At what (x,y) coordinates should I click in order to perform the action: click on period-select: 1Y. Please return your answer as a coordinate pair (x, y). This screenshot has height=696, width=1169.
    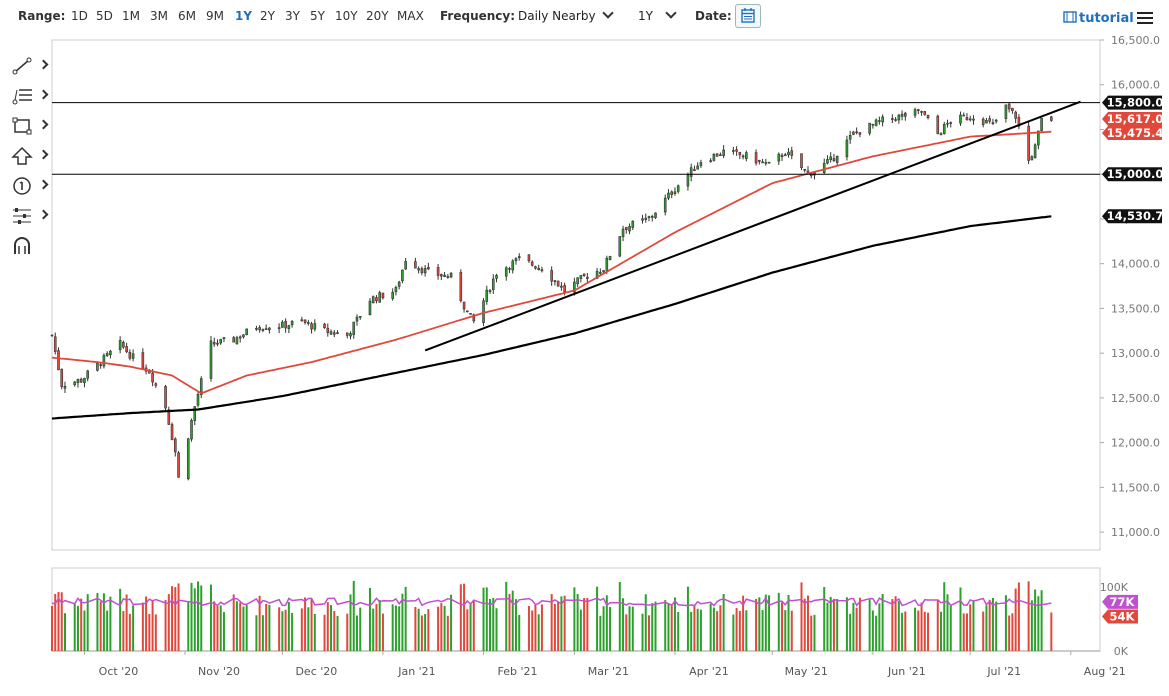
    Looking at the image, I should click on (657, 15).